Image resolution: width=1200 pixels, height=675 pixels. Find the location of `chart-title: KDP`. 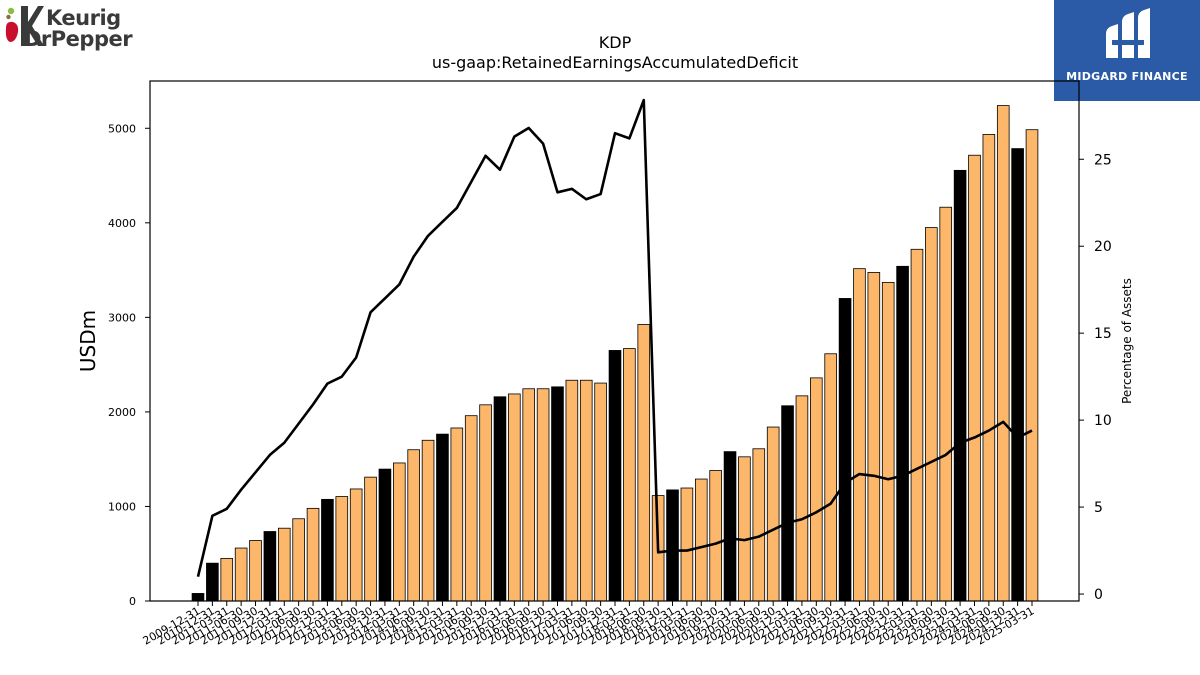

chart-title: KDP is located at coordinates (615, 42).